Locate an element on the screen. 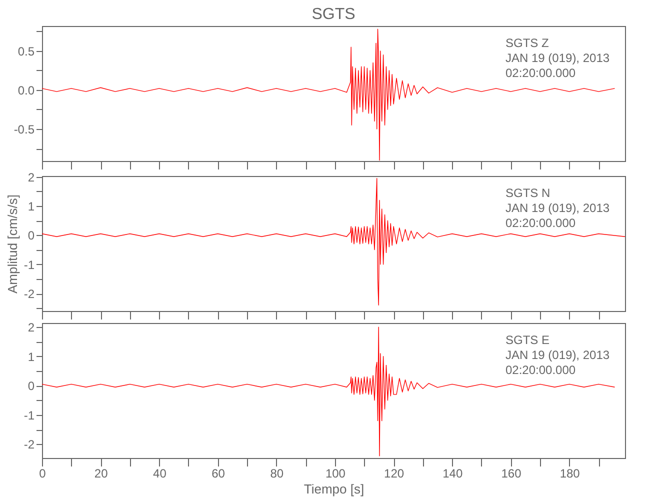 The image size is (650, 500). annotation: SGTS E is located at coordinates (527, 340).